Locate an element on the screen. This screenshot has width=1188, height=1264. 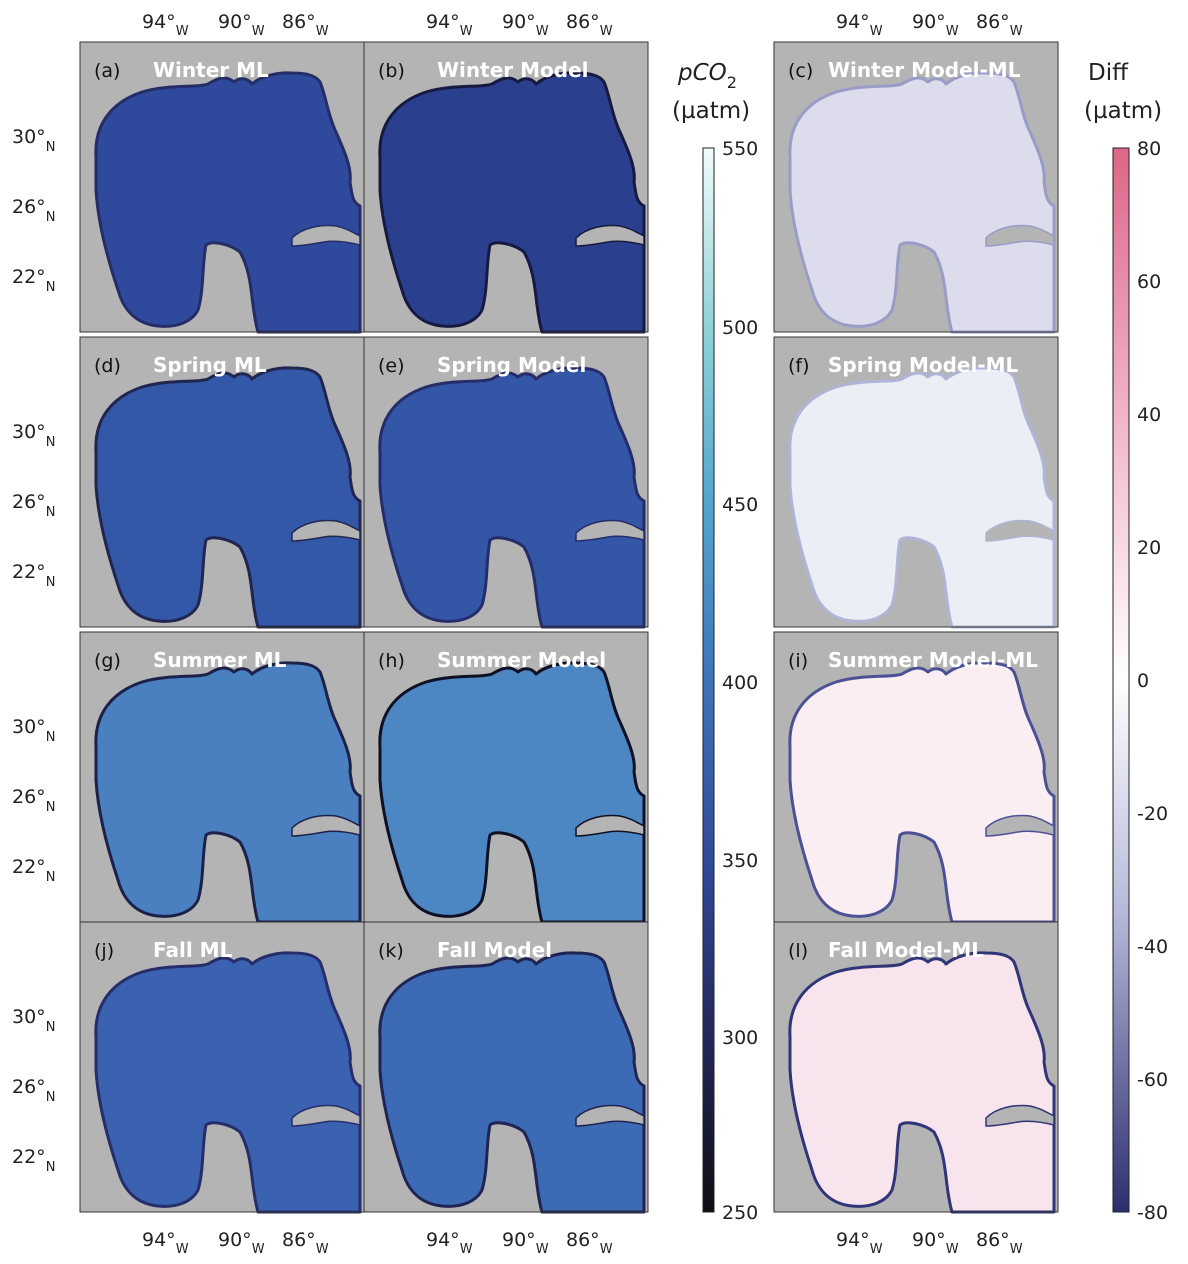
cb-diff-unit: (µatm) is located at coordinates (1123, 111).